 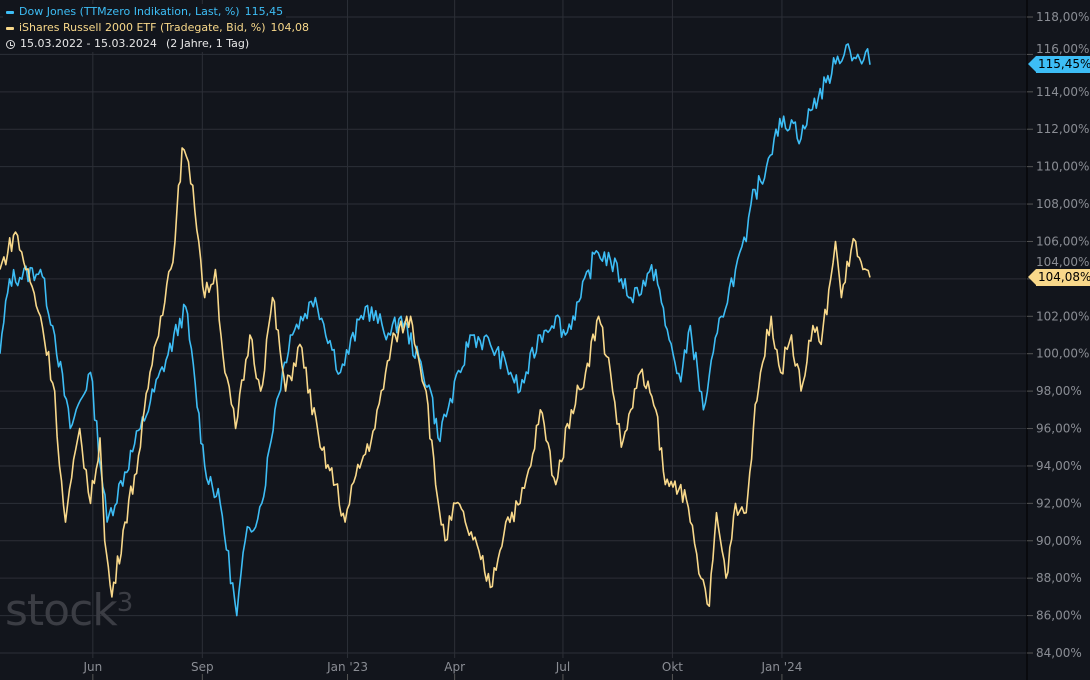 What do you see at coordinates (1059, 429) in the screenshot?
I see `y-tick-label: 96,00%` at bounding box center [1059, 429].